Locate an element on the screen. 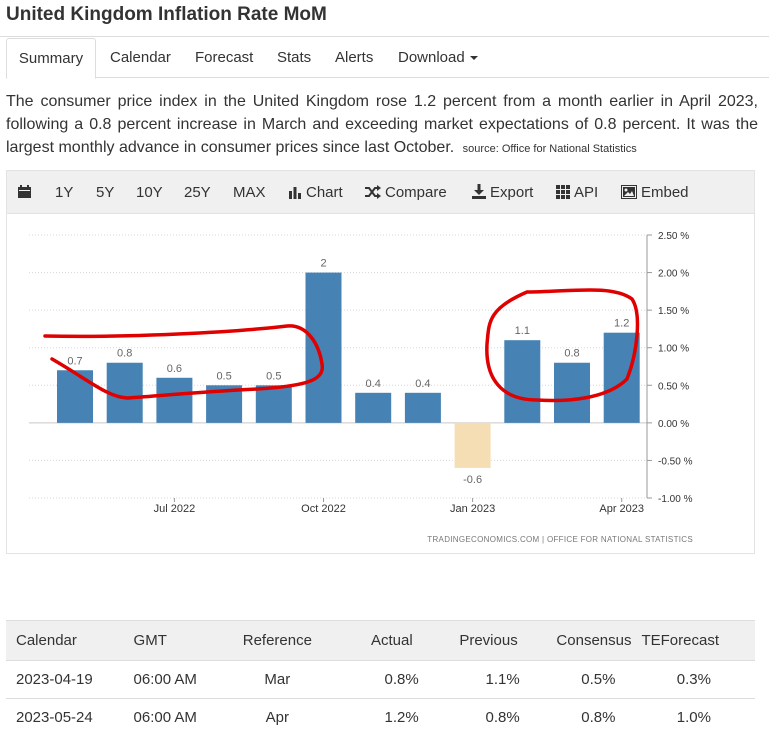 This screenshot has height=734, width=769. caret-down-icon is located at coordinates (473, 58).